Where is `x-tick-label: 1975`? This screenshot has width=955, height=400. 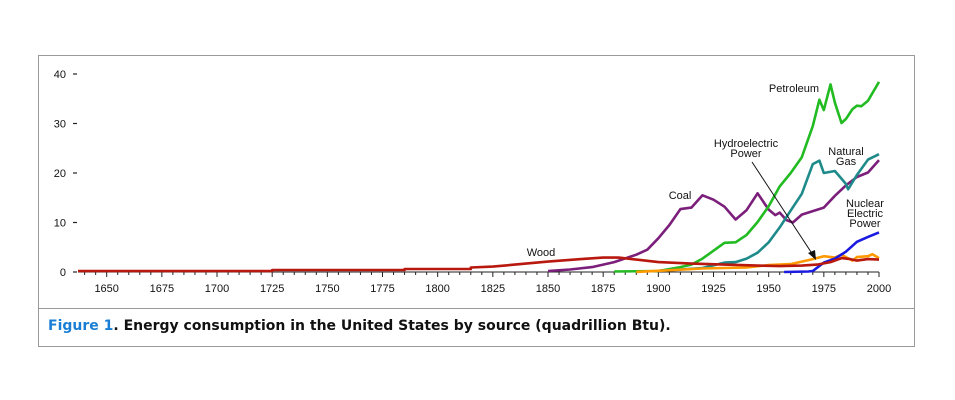
x-tick-label: 1975 is located at coordinates (824, 289).